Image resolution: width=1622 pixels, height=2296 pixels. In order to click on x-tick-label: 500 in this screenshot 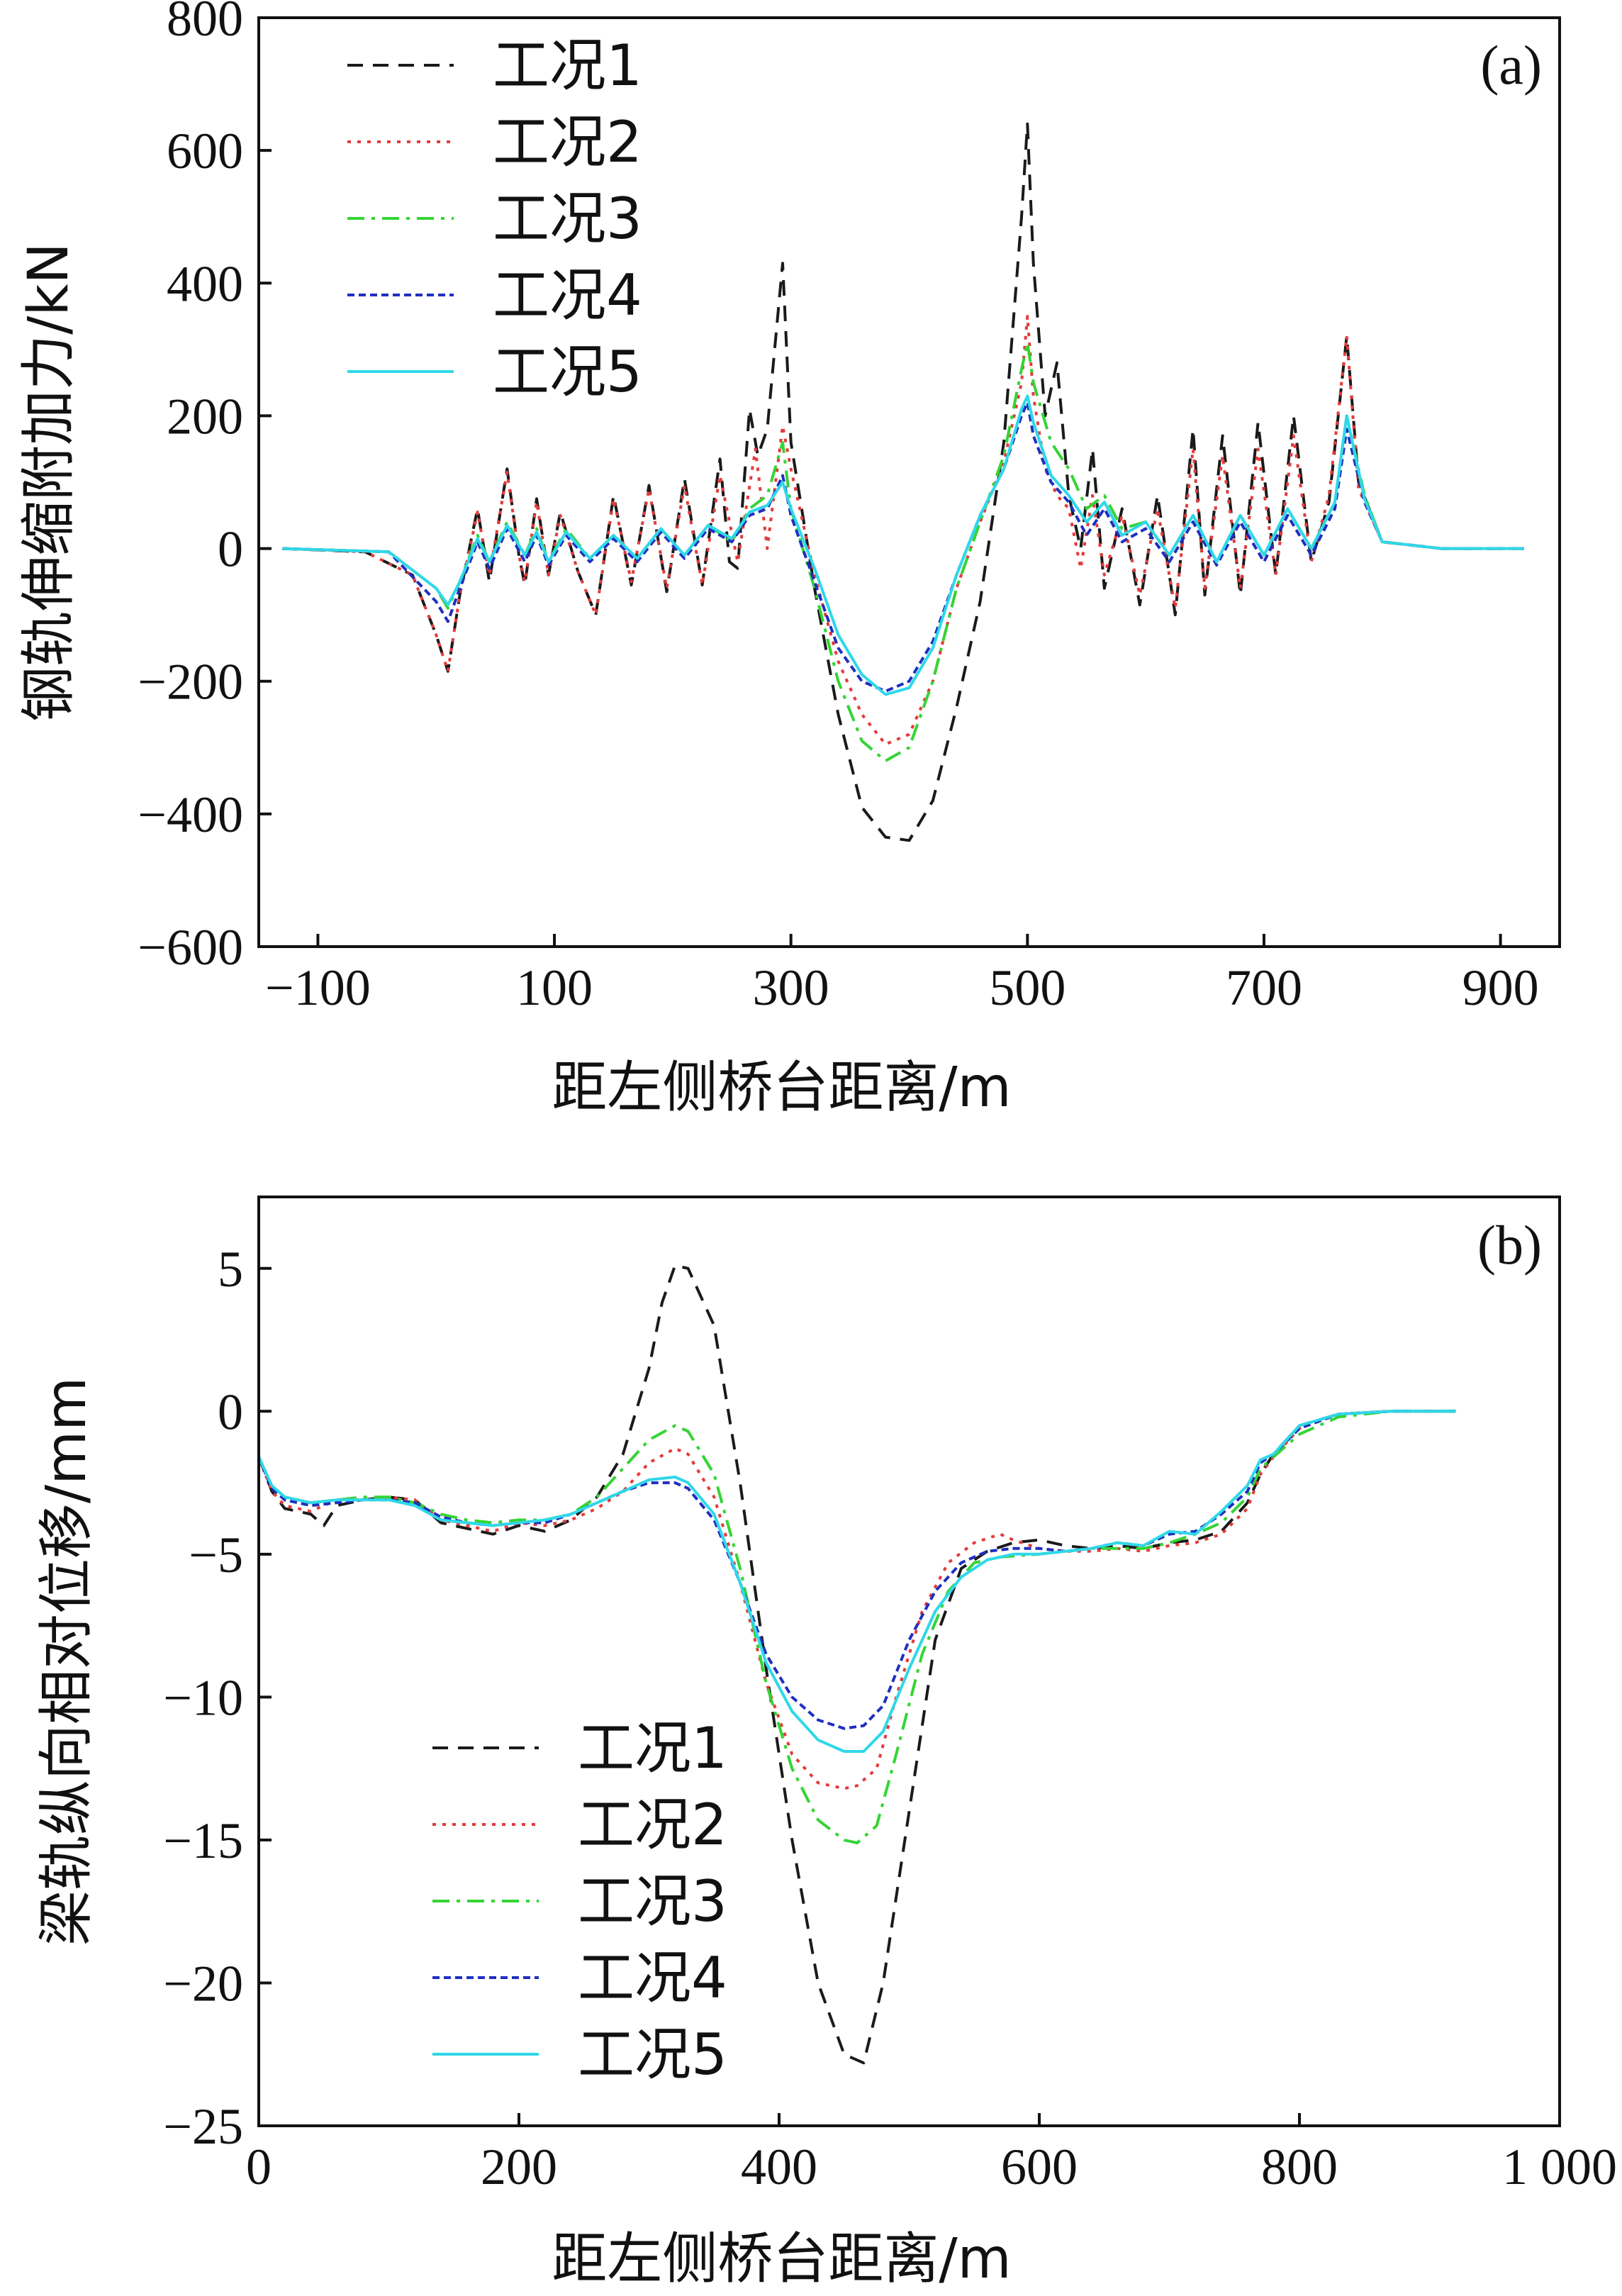, I will do `click(1027, 987)`.